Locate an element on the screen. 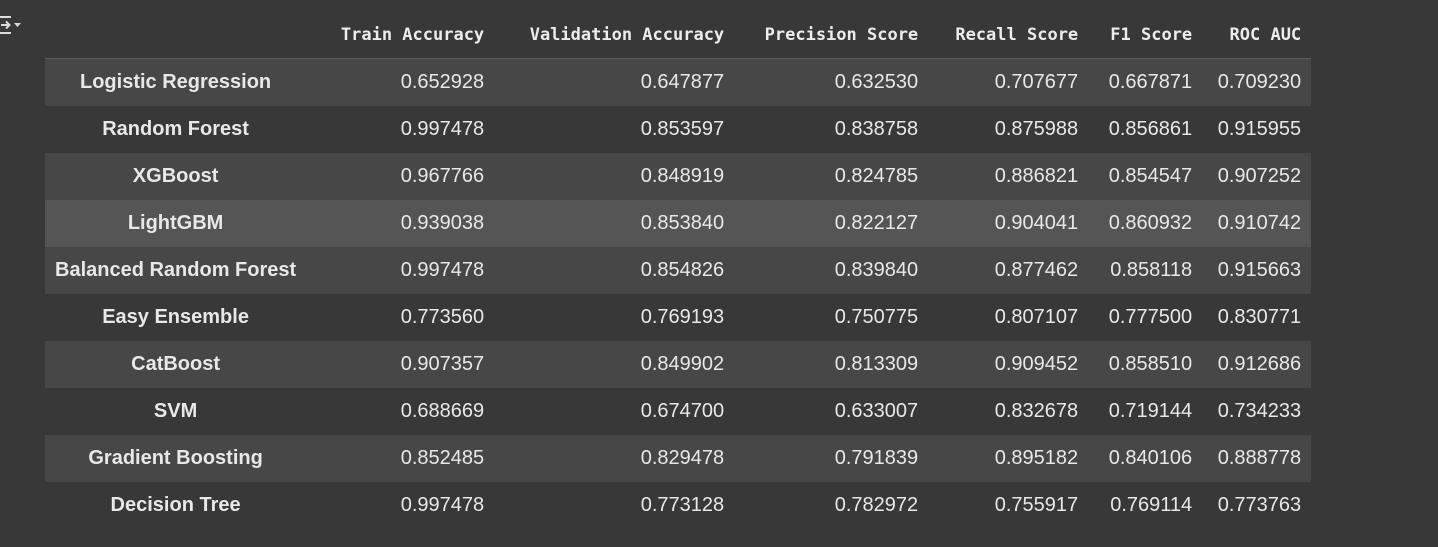  cell-validation-accuracy: 0.848919 is located at coordinates (682, 176).